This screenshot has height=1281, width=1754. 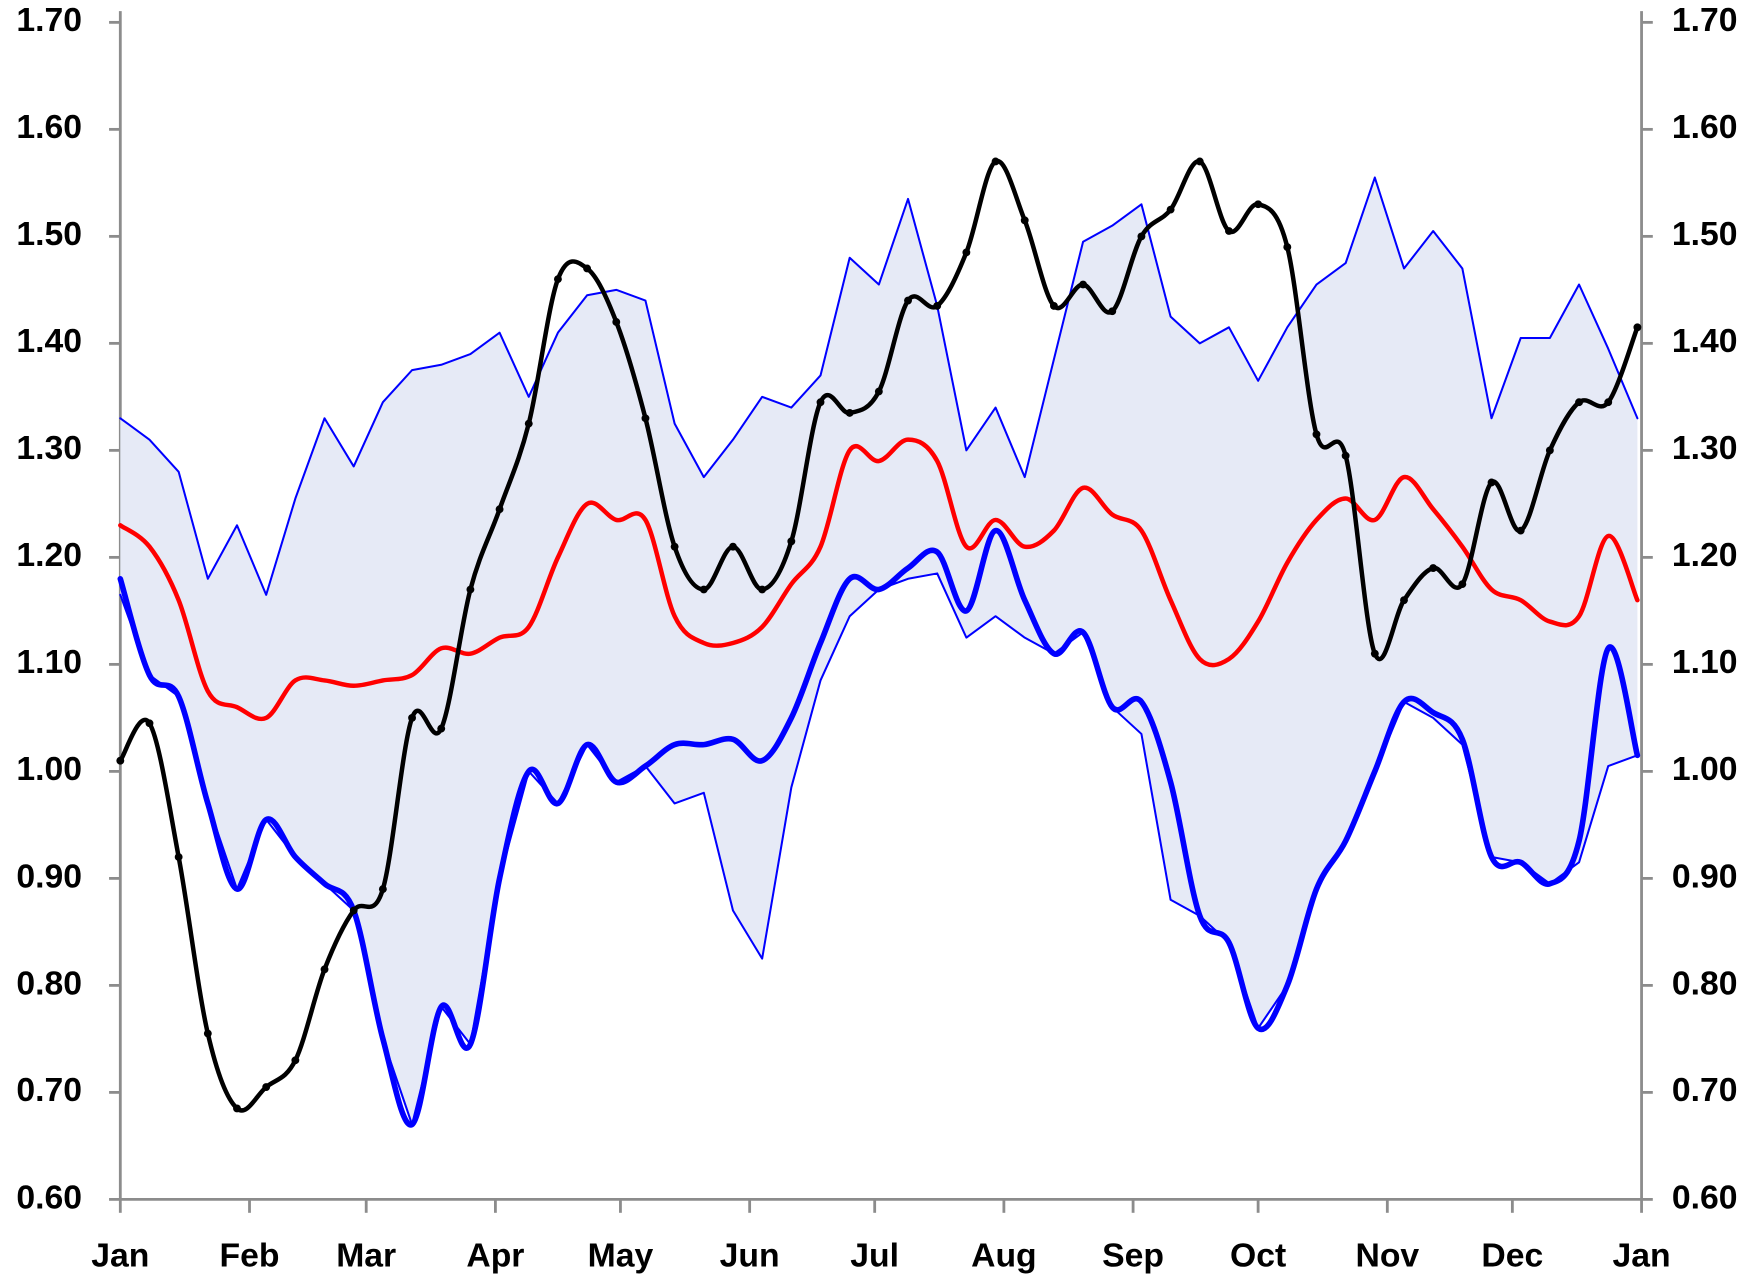 I want to click on y2-tick-label: 1.50, so click(x=1705, y=234).